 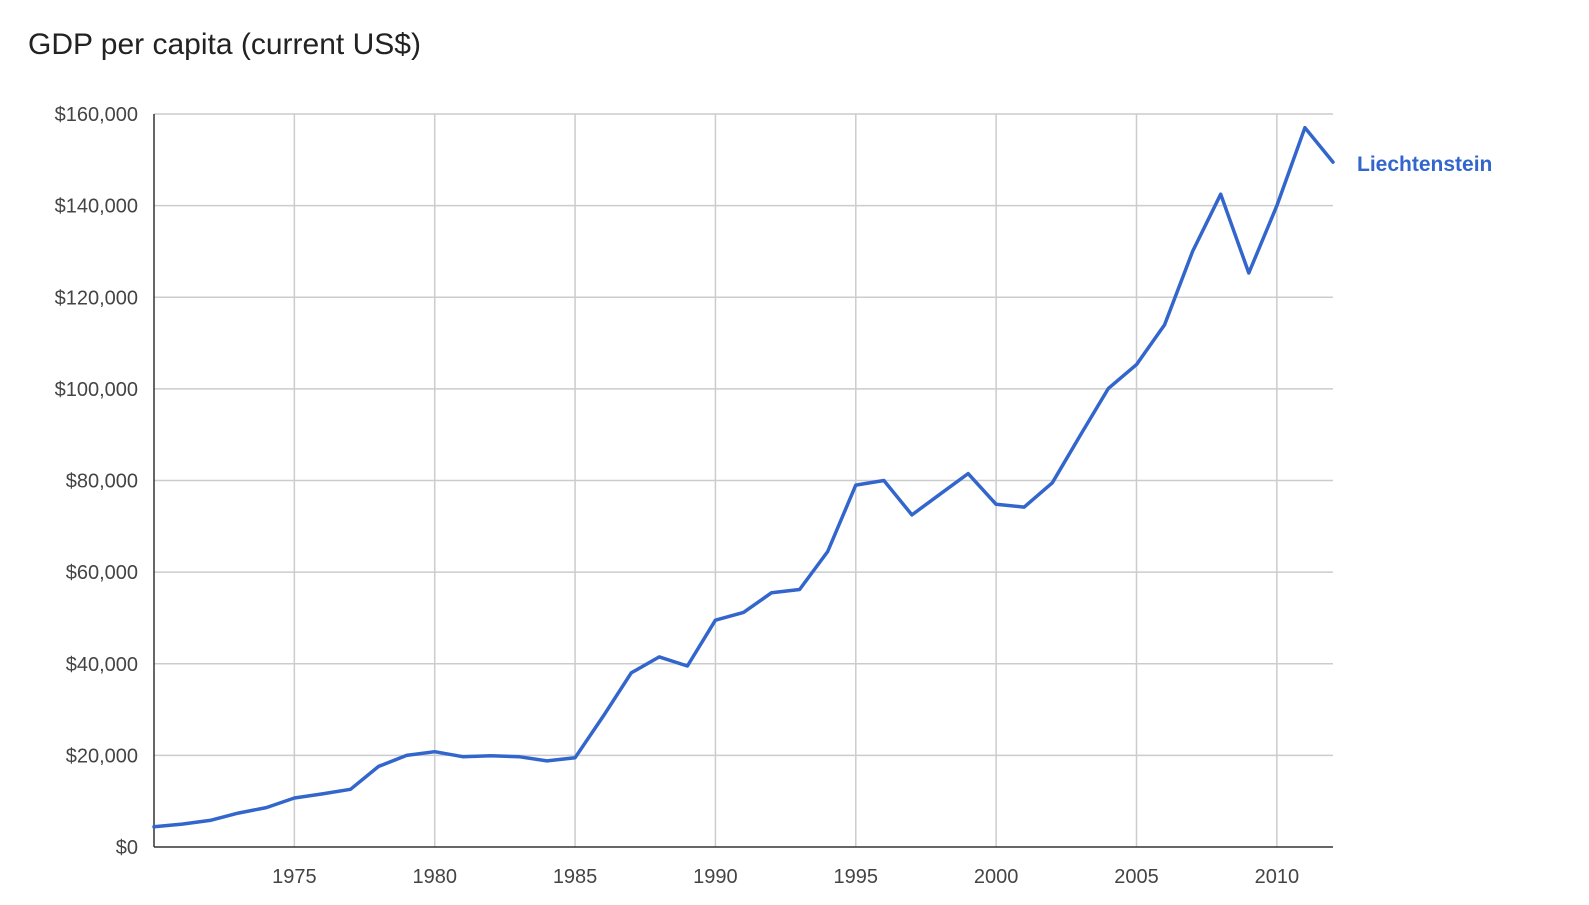 What do you see at coordinates (434, 877) in the screenshot?
I see `x-tick-label: 1980` at bounding box center [434, 877].